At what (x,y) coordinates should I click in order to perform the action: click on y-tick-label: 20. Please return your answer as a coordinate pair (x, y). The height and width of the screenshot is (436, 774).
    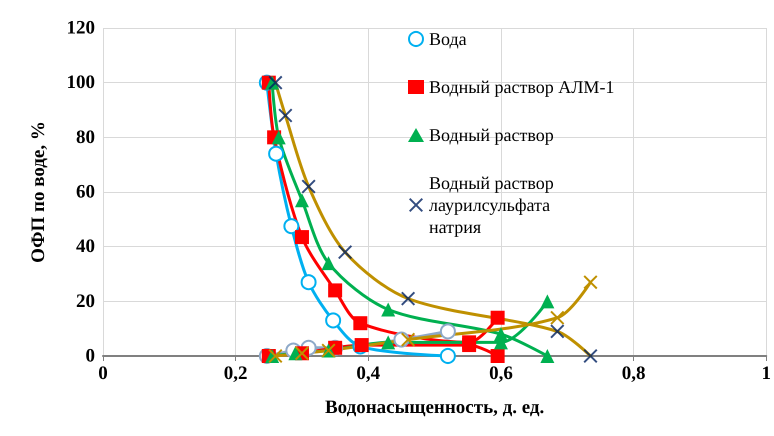
    Looking at the image, I should click on (85, 301).